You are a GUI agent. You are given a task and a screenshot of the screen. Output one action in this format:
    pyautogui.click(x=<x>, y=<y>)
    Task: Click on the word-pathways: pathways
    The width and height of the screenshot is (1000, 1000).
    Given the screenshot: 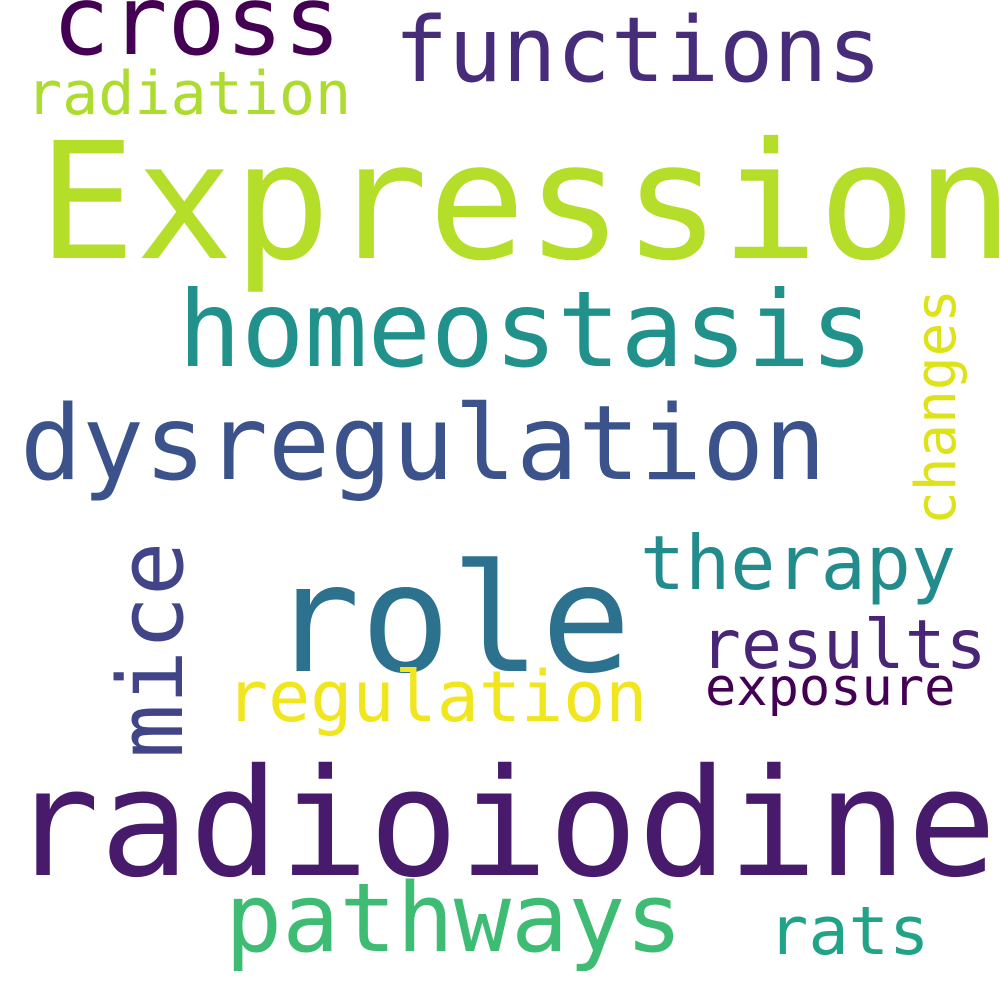 What is the action you would take?
    pyautogui.click(x=454, y=919)
    